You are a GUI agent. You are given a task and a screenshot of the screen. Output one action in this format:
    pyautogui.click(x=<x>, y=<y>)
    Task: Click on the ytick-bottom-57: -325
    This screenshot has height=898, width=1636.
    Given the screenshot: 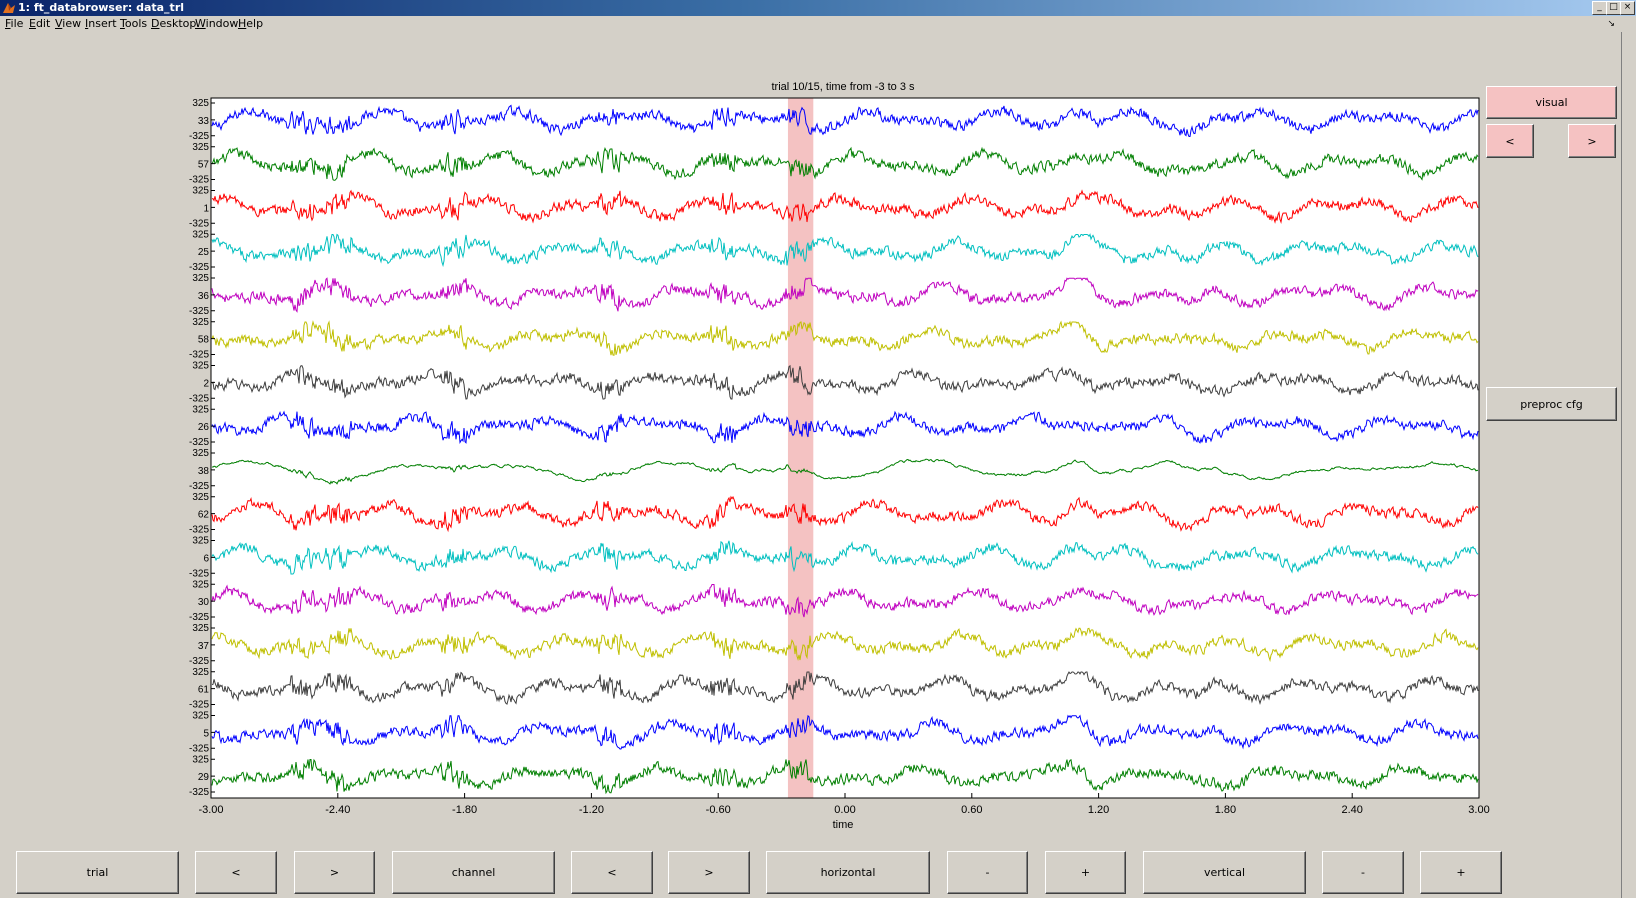 What is the action you would take?
    pyautogui.click(x=199, y=180)
    